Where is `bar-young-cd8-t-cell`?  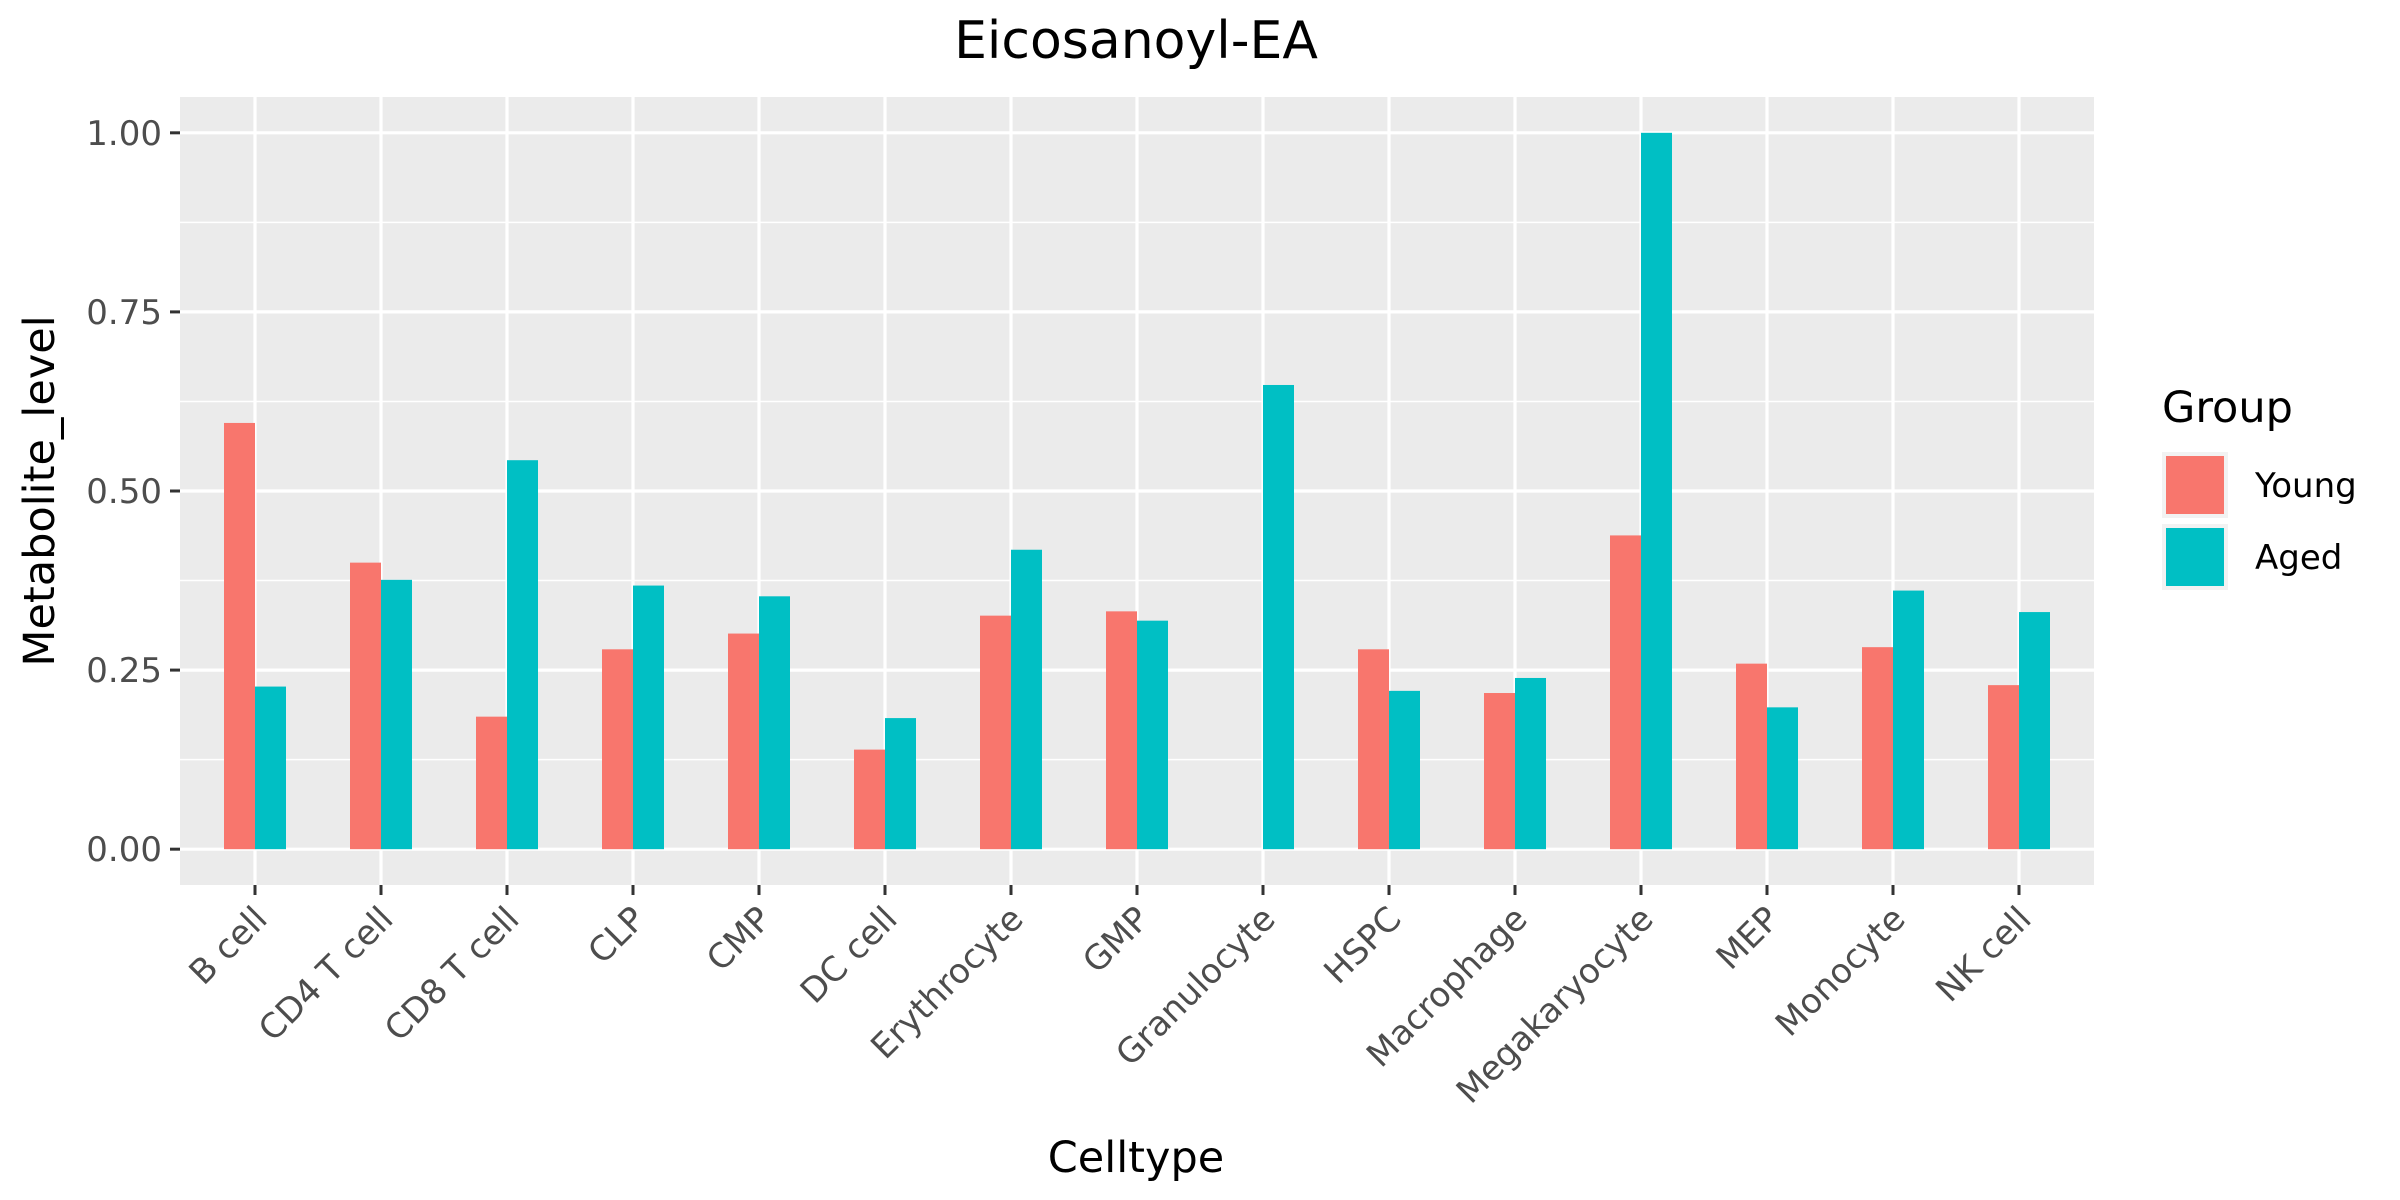 bar-young-cd8-t-cell is located at coordinates (491, 783).